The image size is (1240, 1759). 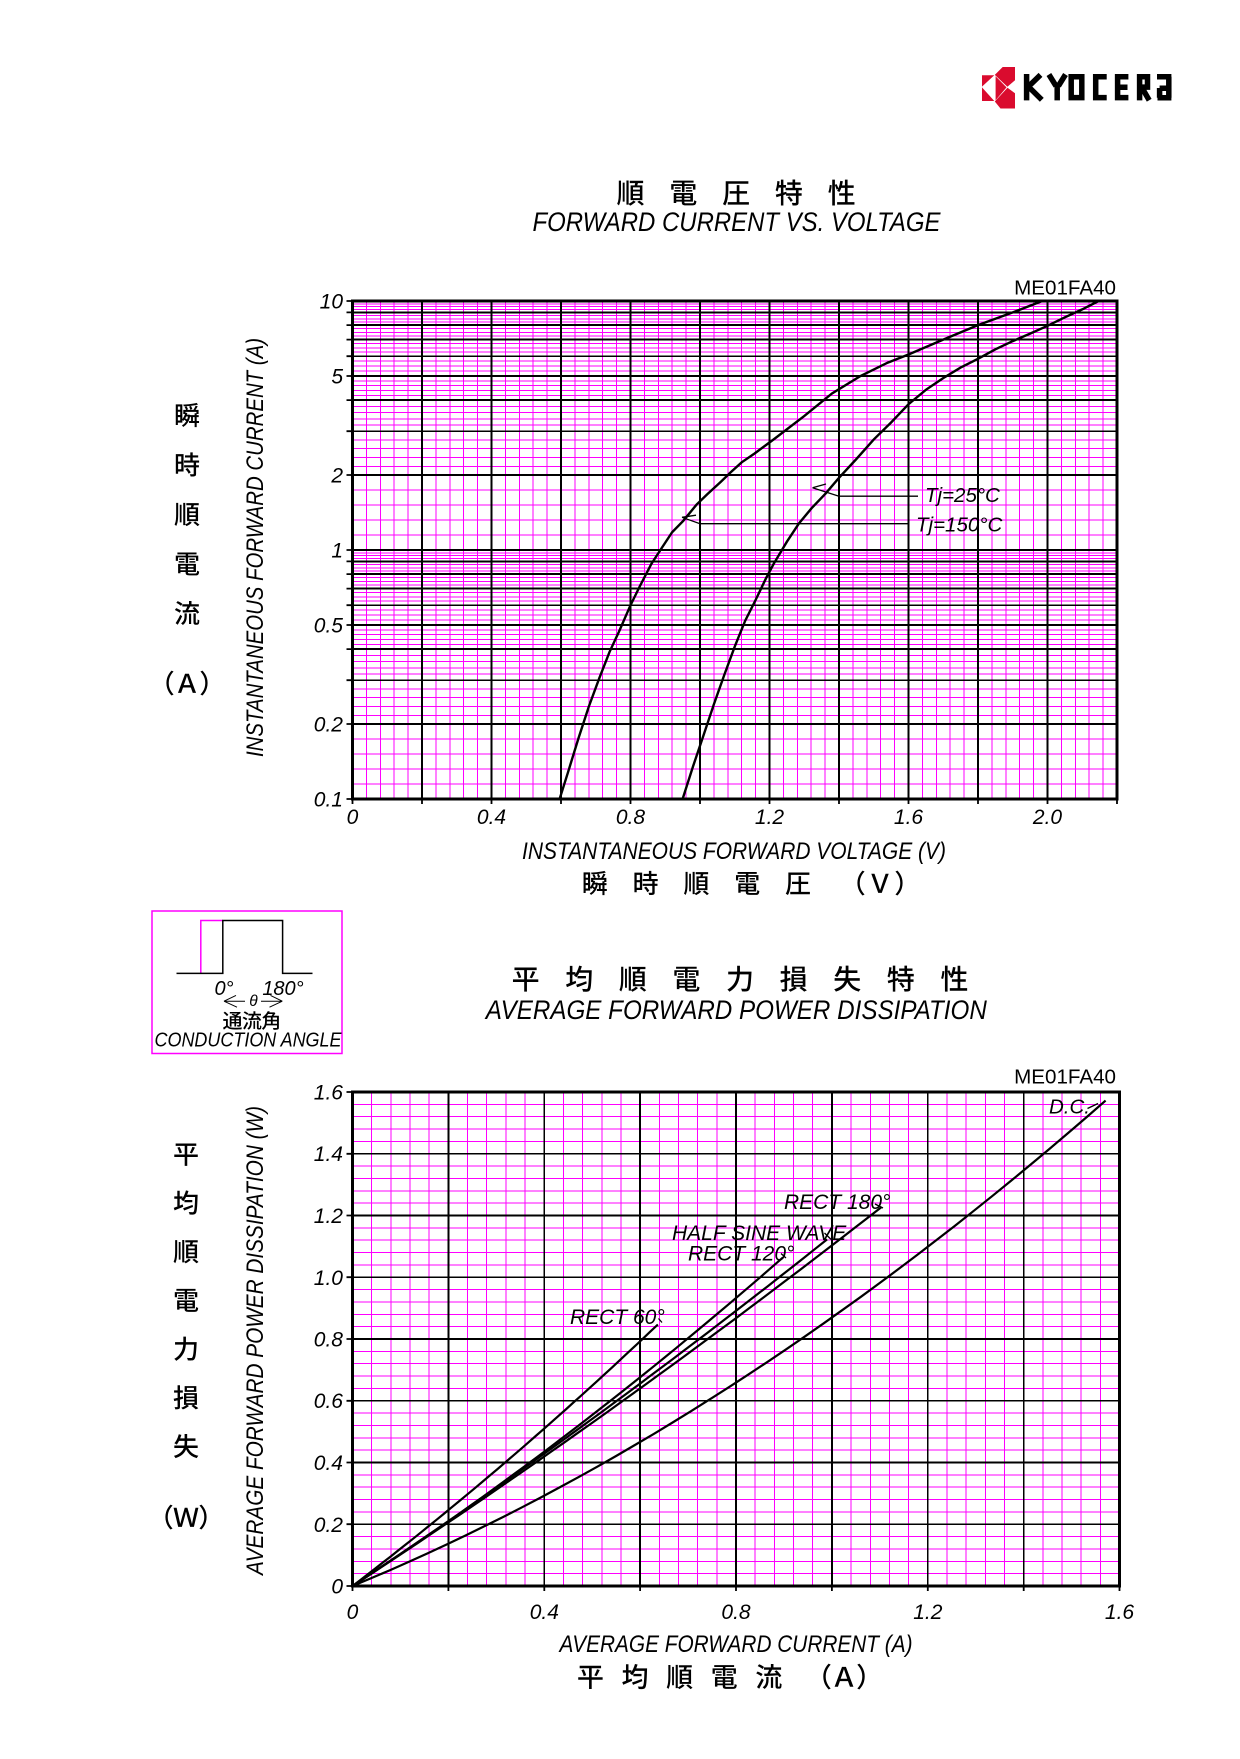 I want to click on svg-text:AVERAGE FORWARD POWER DISSIPAT: AVERAGE FORWARD POWER DISSIPATION (W), so click(x=255, y=1341).